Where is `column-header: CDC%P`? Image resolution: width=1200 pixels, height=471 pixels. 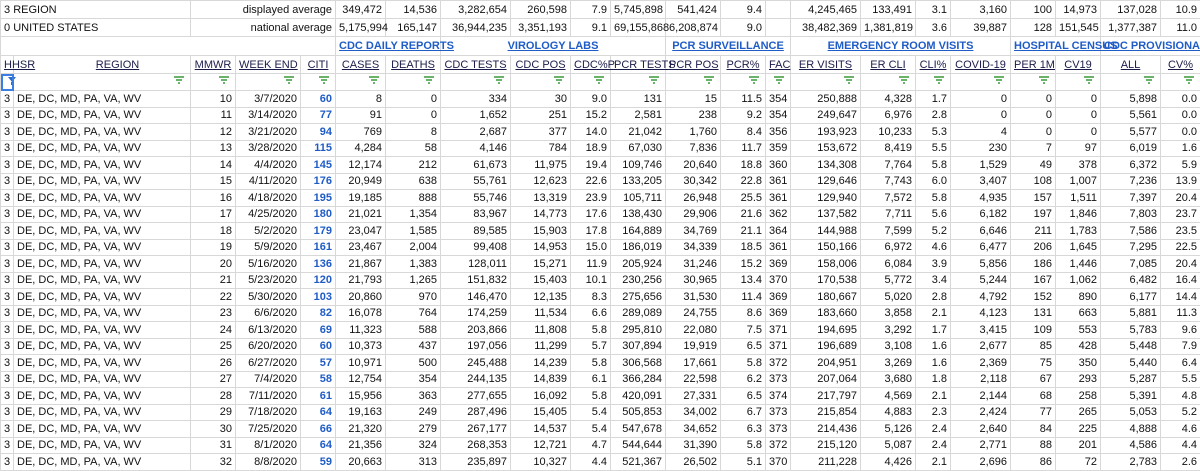
column-header: CDC%P is located at coordinates (592, 64).